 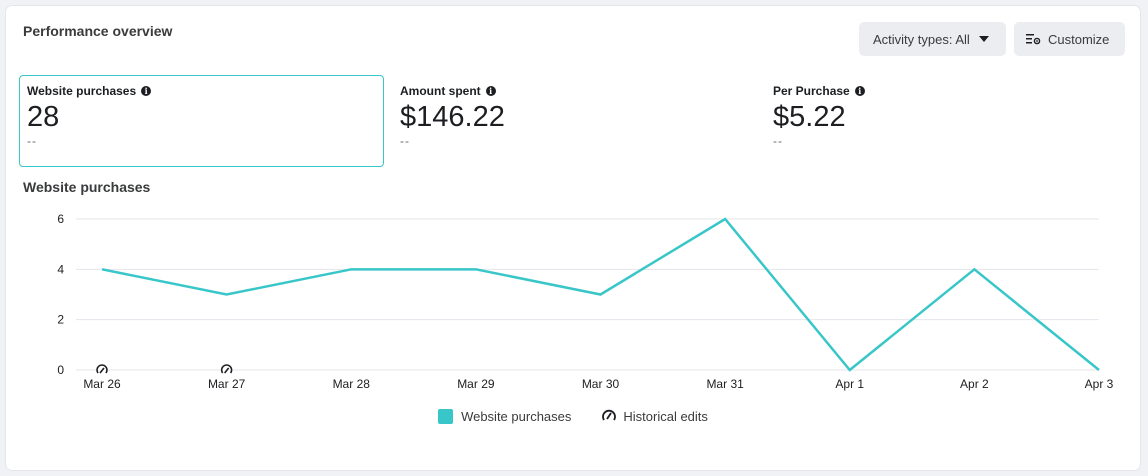 What do you see at coordinates (201, 121) in the screenshot?
I see `metric-website-purchases: Website purchases i 28 --` at bounding box center [201, 121].